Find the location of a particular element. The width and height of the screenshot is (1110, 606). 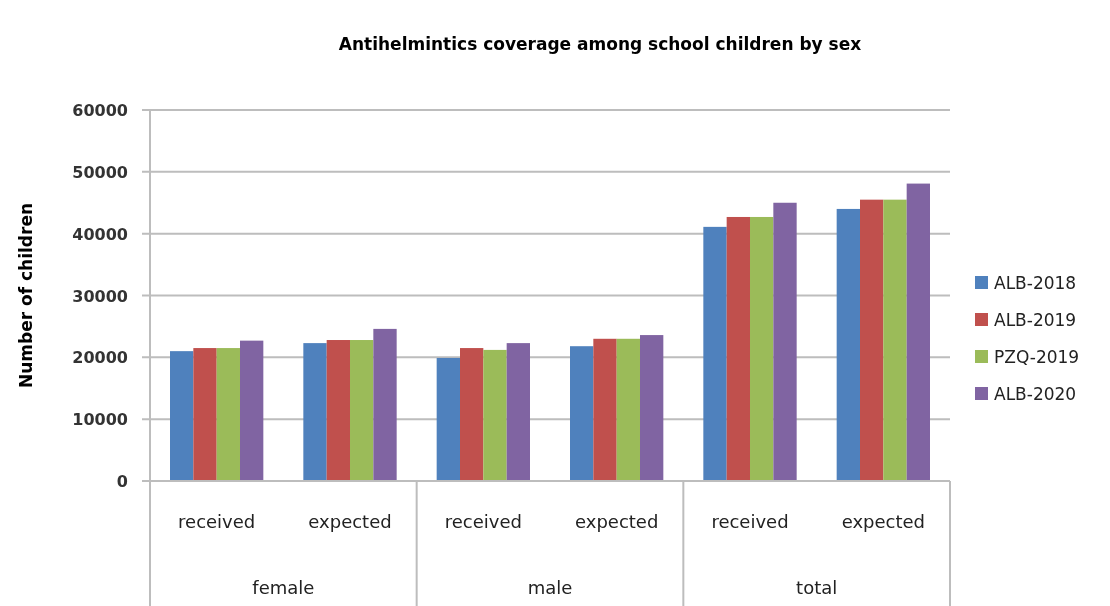

text: male is located at coordinates (550, 587).